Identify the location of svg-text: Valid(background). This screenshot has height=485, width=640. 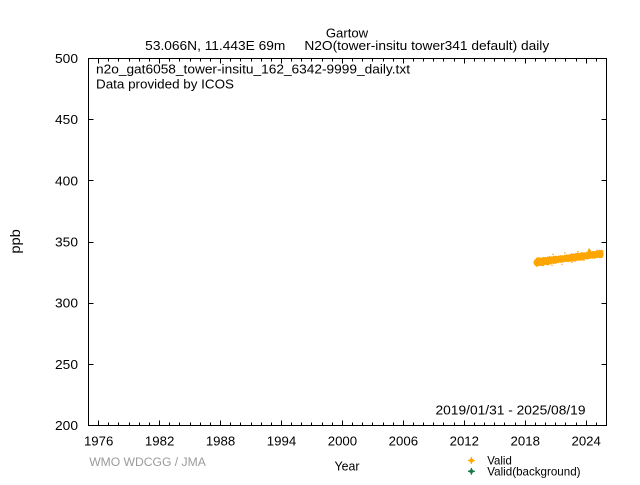
(533, 472).